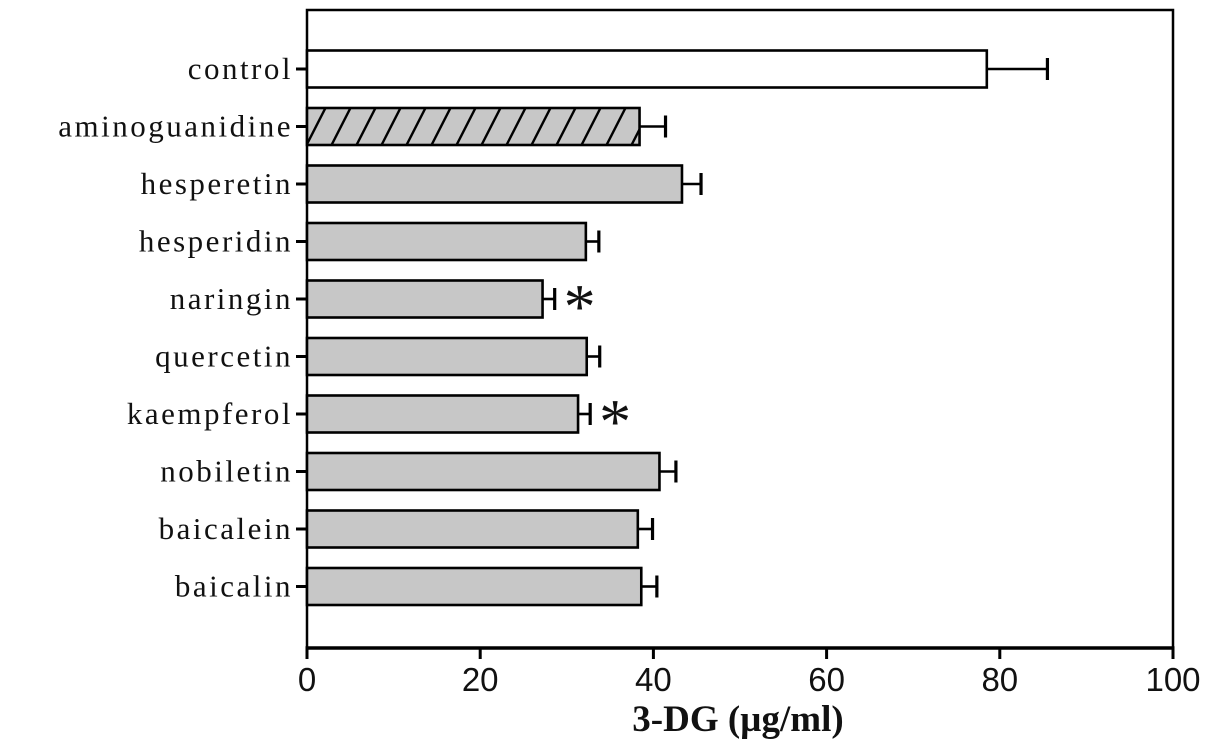 This screenshot has width=1205, height=746. What do you see at coordinates (226, 471) in the screenshot?
I see `category-label-nobiletin: nobiletin` at bounding box center [226, 471].